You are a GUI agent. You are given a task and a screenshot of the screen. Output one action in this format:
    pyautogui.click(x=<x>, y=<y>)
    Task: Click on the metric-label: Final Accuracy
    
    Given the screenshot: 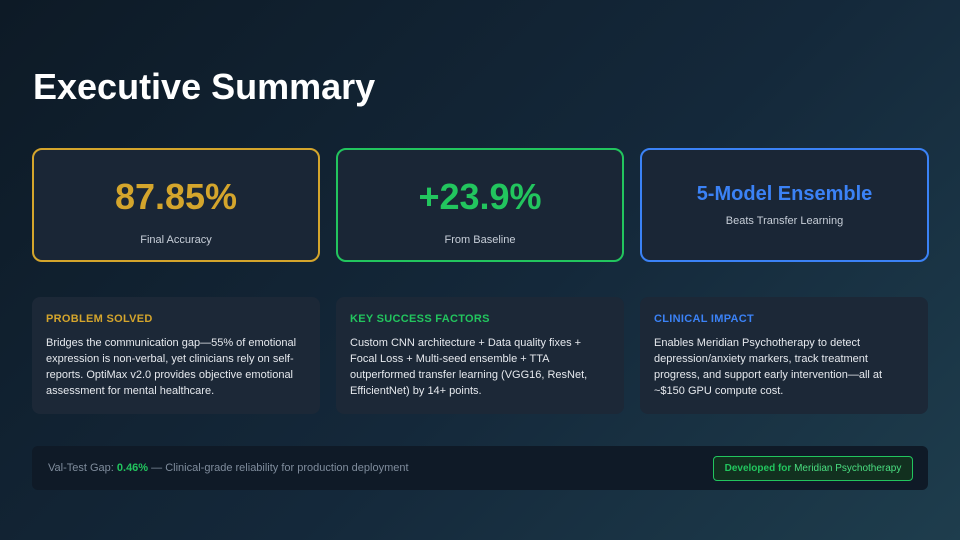 What is the action you would take?
    pyautogui.click(x=176, y=240)
    